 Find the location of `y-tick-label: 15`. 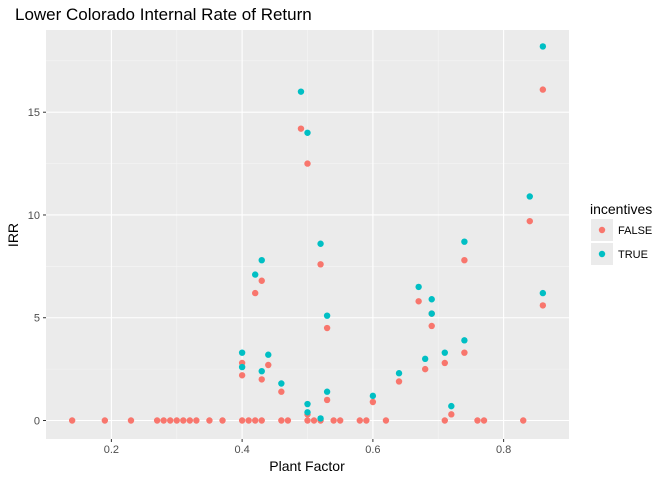

y-tick-label: 15 is located at coordinates (34, 113).